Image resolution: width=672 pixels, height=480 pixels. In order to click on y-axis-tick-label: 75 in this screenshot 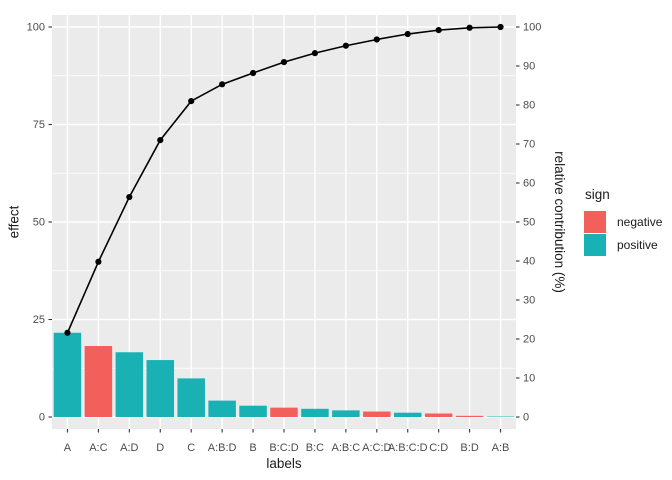, I will do `click(39, 125)`.